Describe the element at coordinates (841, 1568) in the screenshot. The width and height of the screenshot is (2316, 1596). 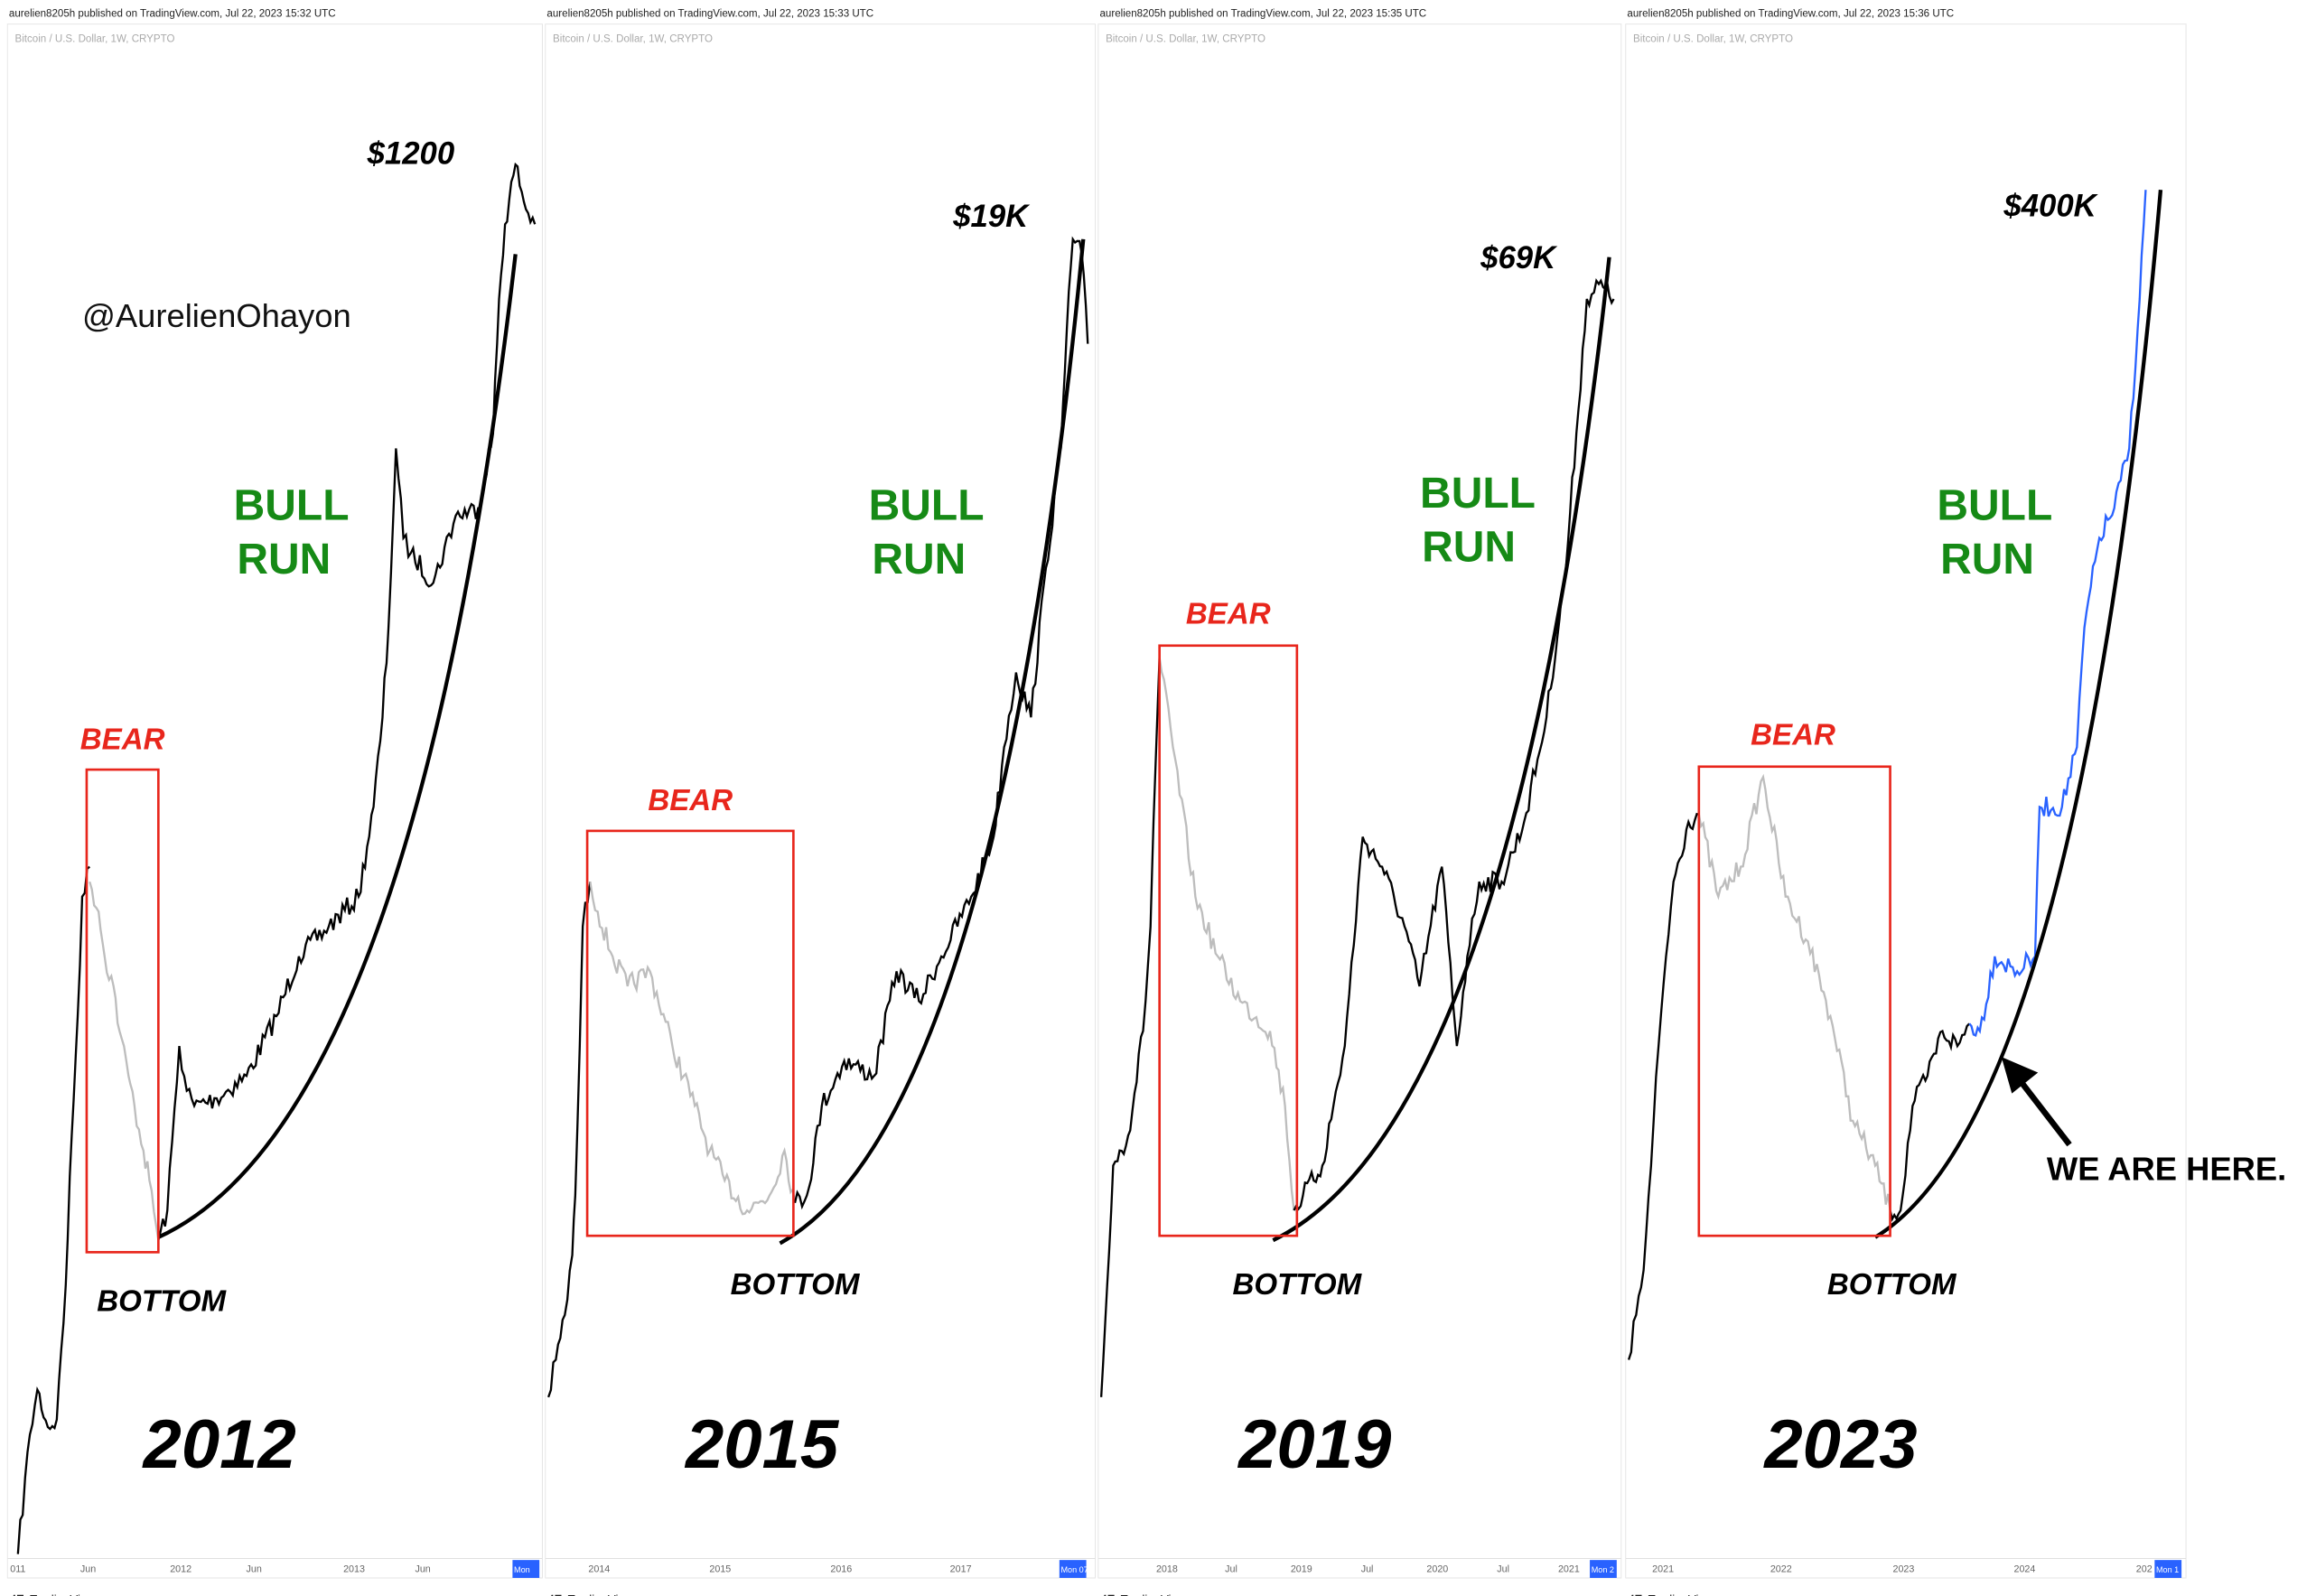
I see `x-axis-label: 2016` at that location.